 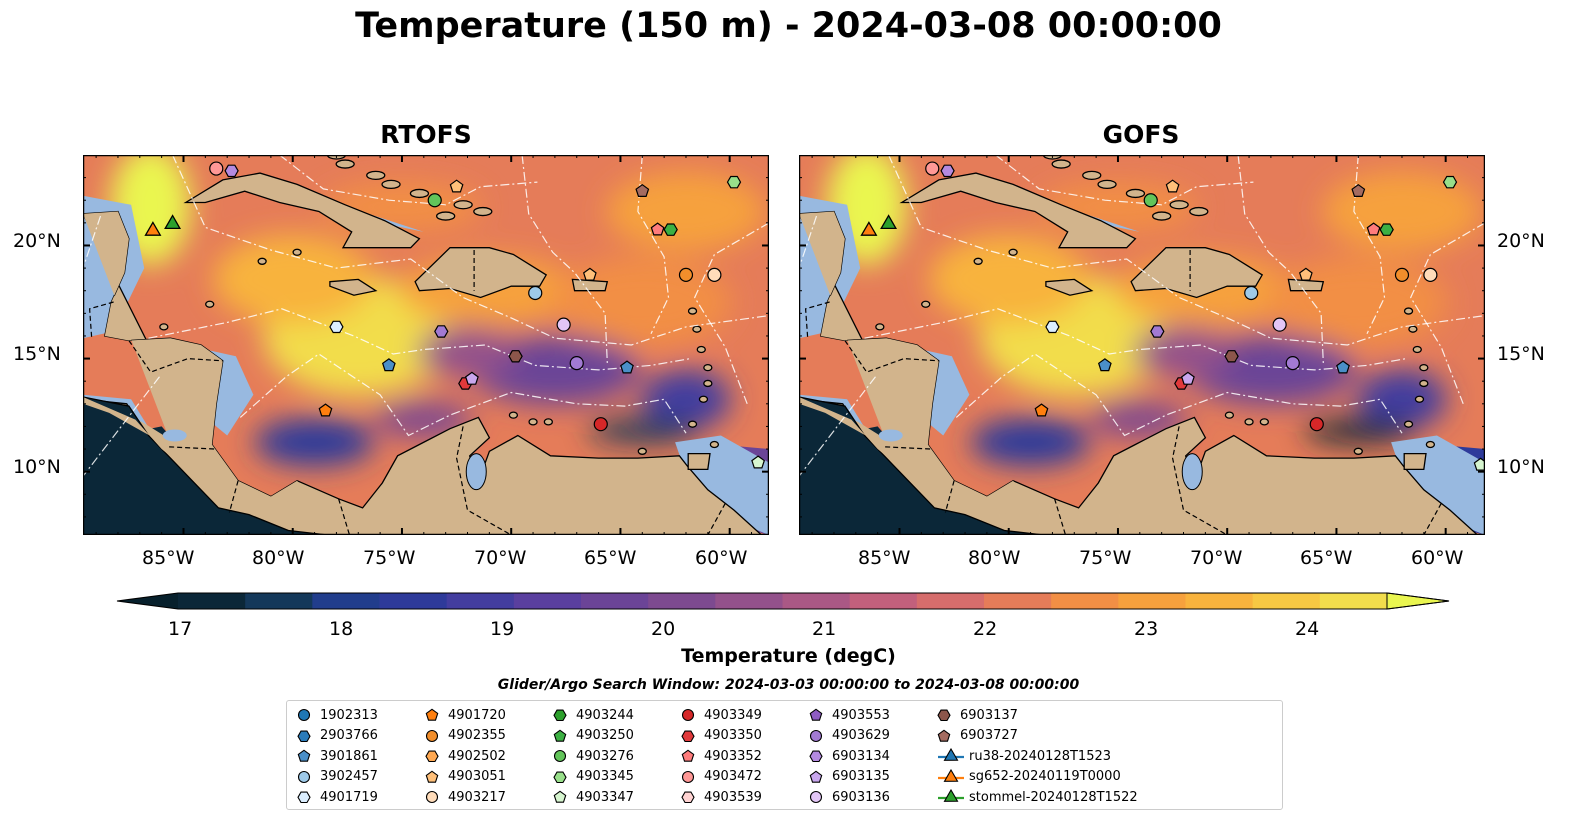 What do you see at coordinates (721, 797) in the screenshot?
I see `legend-item: 4903539` at bounding box center [721, 797].